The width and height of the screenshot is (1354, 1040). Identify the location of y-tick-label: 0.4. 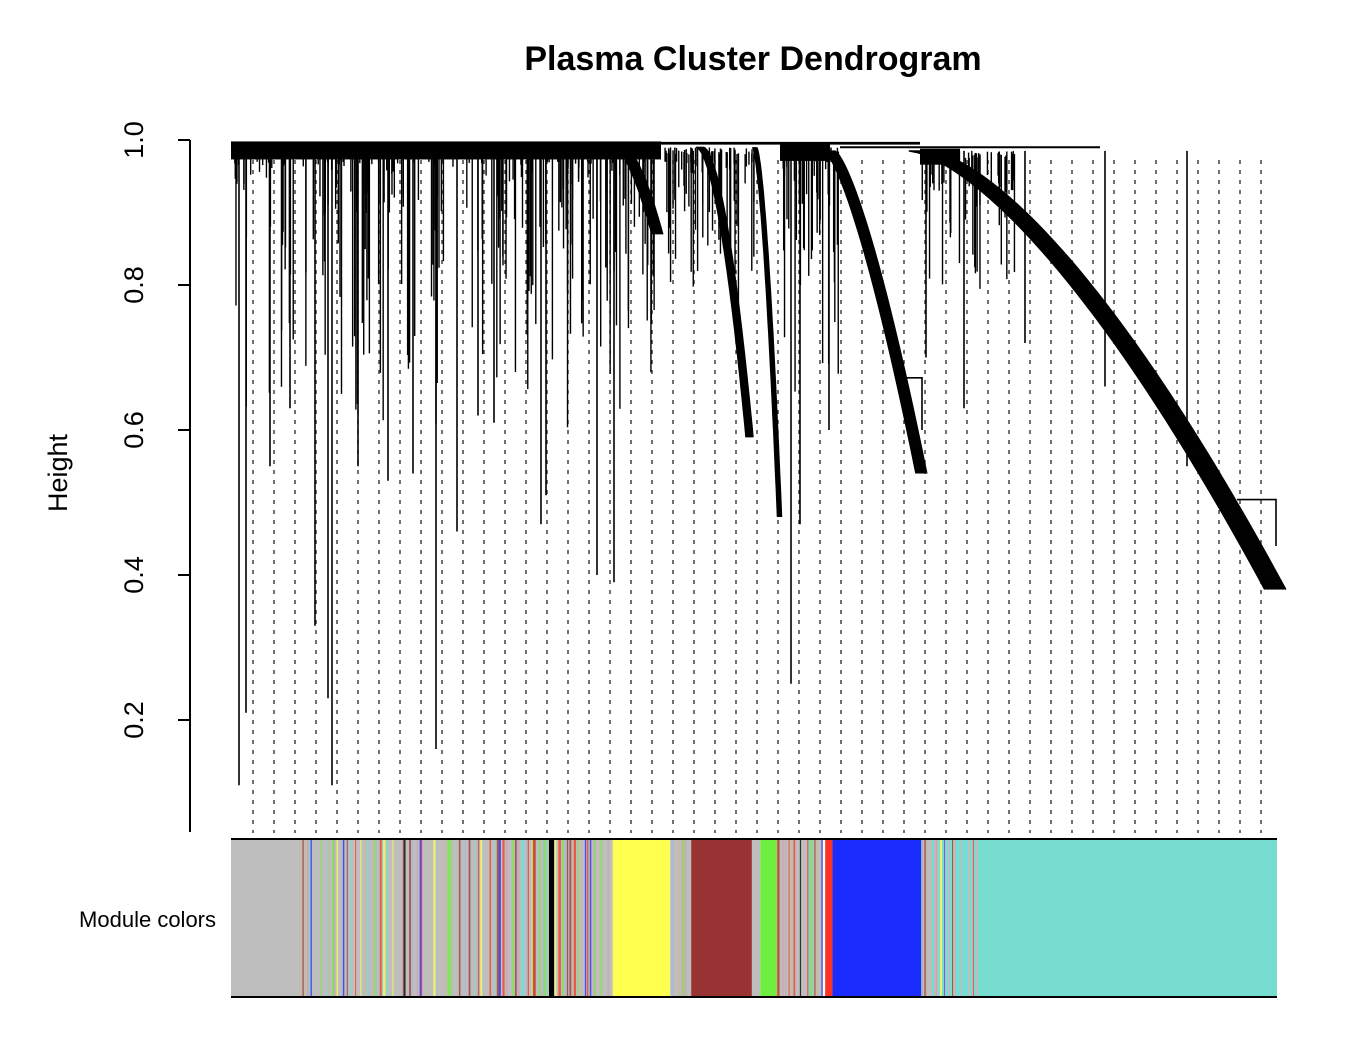
(134, 575).